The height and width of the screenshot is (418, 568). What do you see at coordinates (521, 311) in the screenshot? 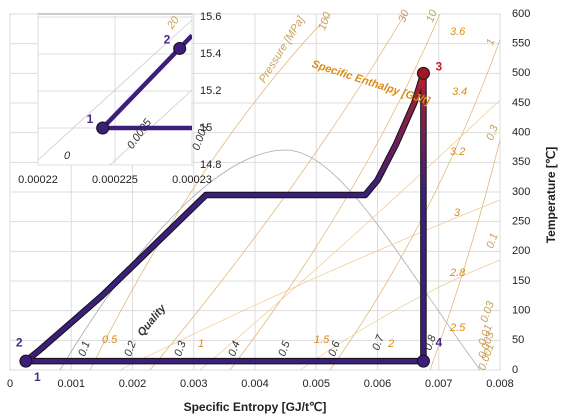
I see `y-tick-label: 100` at bounding box center [521, 311].